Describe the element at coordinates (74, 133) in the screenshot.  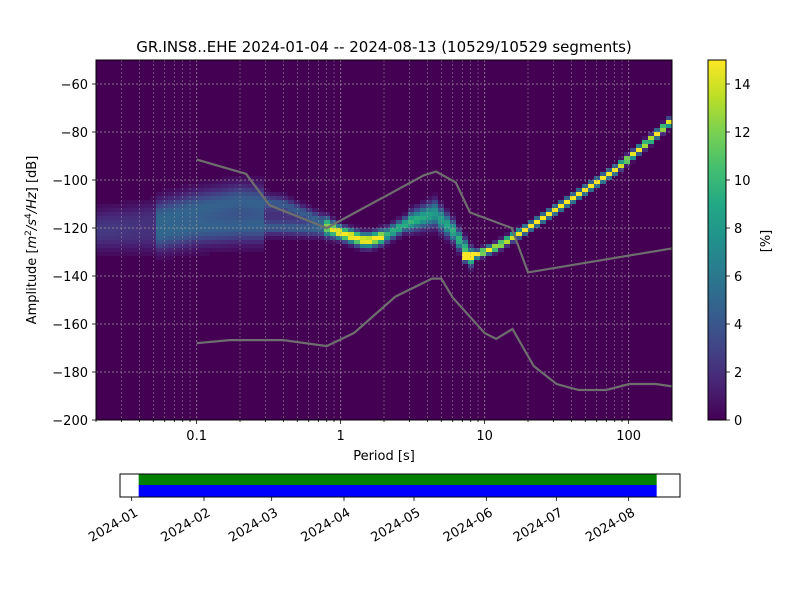
I see `y-tick-label: −80` at that location.